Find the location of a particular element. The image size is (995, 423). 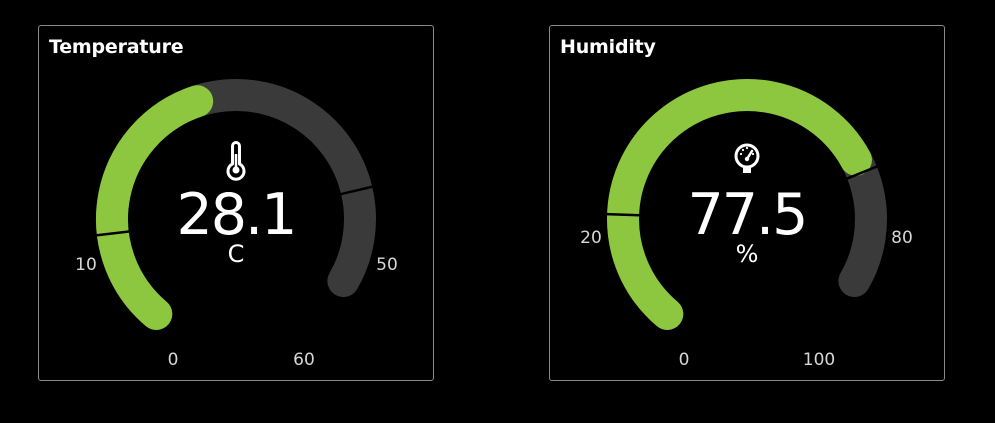

gauge-max-label: 60 is located at coordinates (304, 360).